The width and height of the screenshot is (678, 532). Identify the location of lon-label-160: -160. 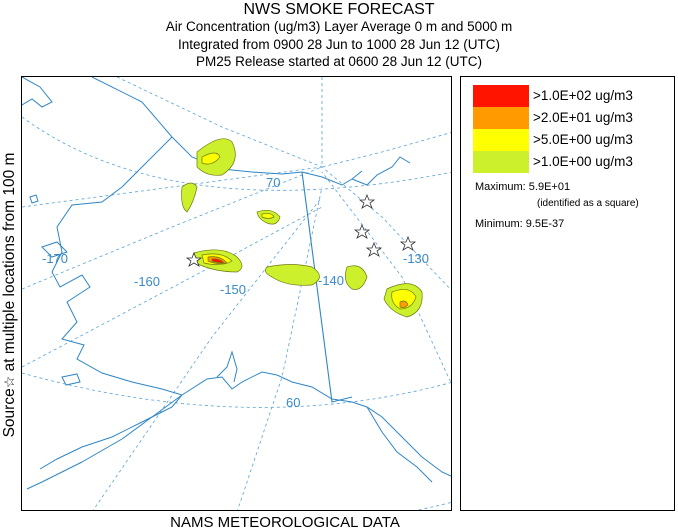
(147, 281).